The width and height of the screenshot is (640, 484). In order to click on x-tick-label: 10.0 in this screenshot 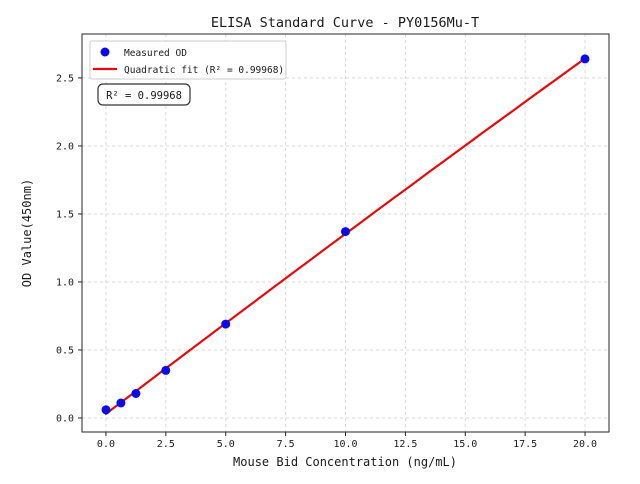, I will do `click(345, 444)`.